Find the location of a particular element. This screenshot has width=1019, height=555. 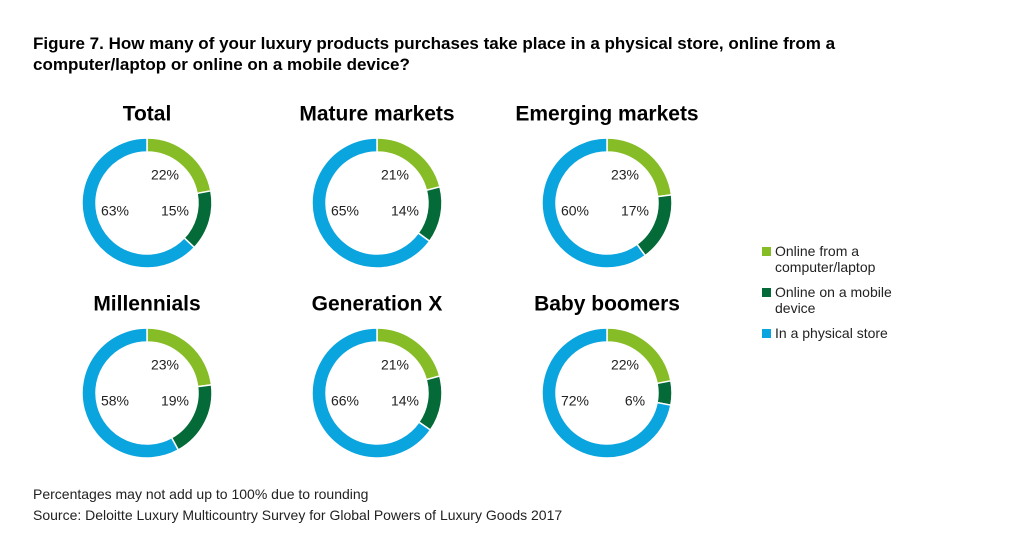

legend-label: Online on a mobile device is located at coordinates (833, 300).